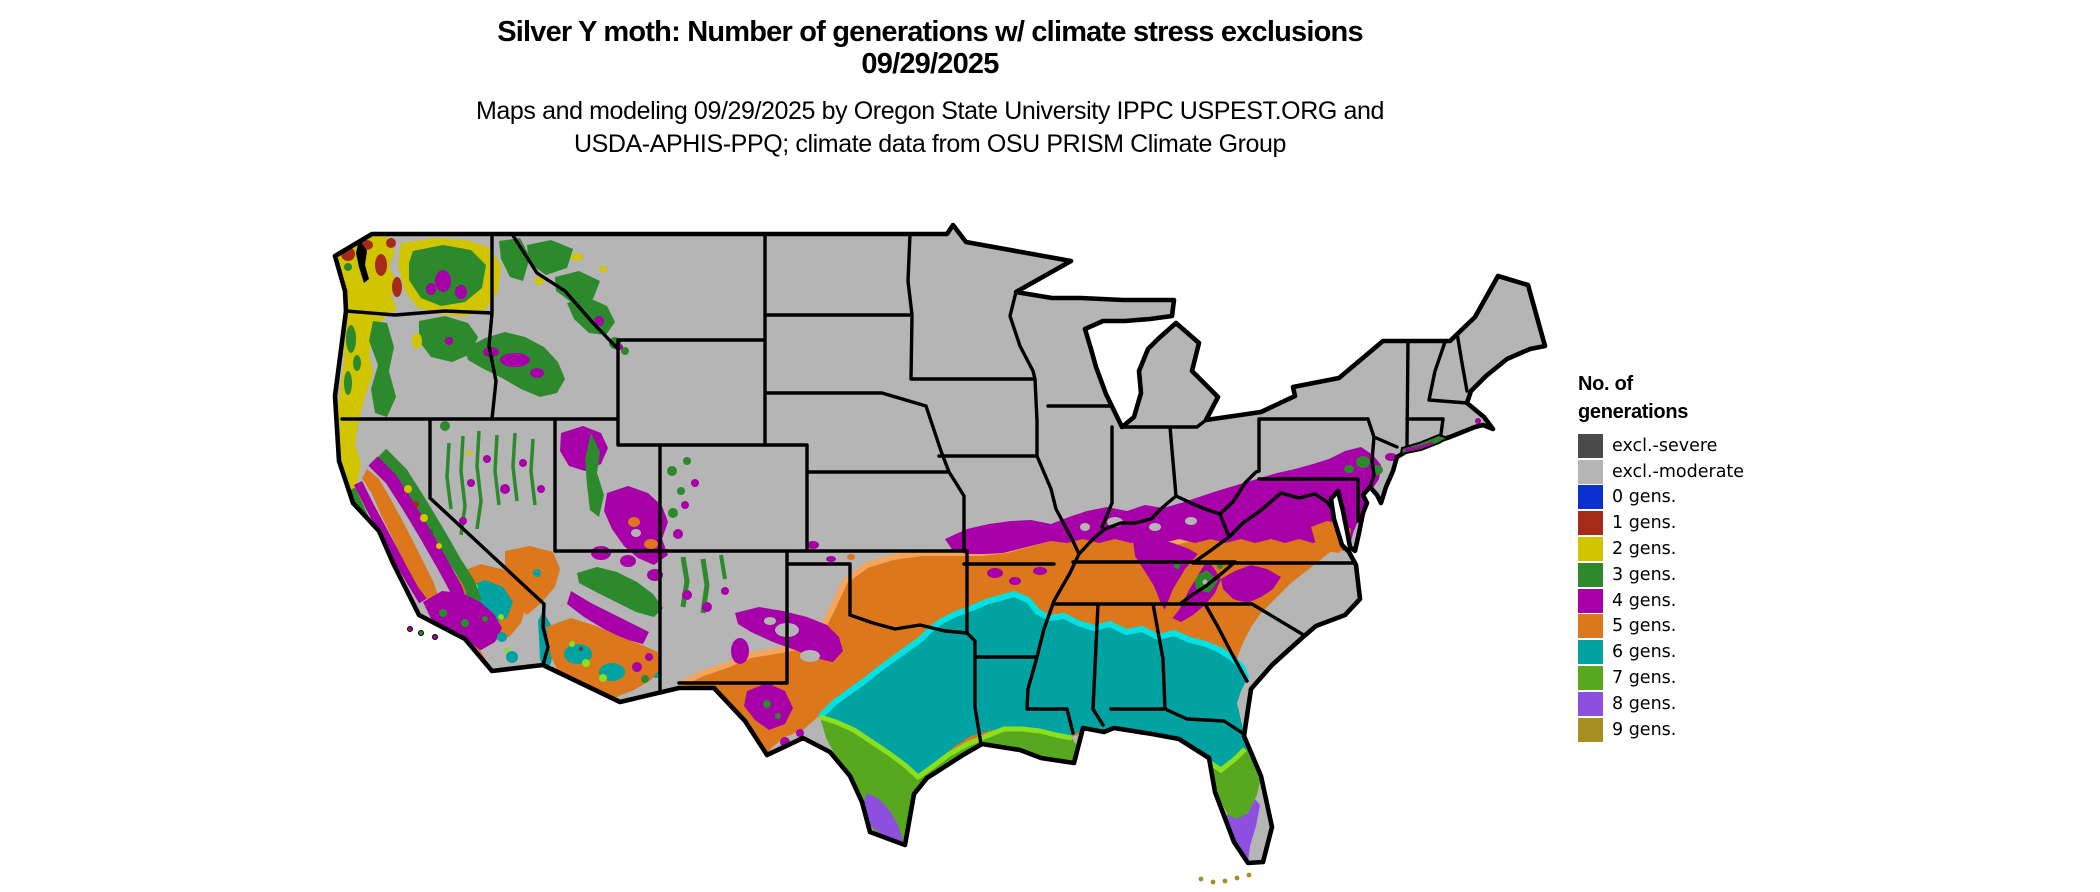 Image resolution: width=2100 pixels, height=892 pixels. What do you see at coordinates (1678, 523) in the screenshot?
I see `legend-item: 1 gens.` at bounding box center [1678, 523].